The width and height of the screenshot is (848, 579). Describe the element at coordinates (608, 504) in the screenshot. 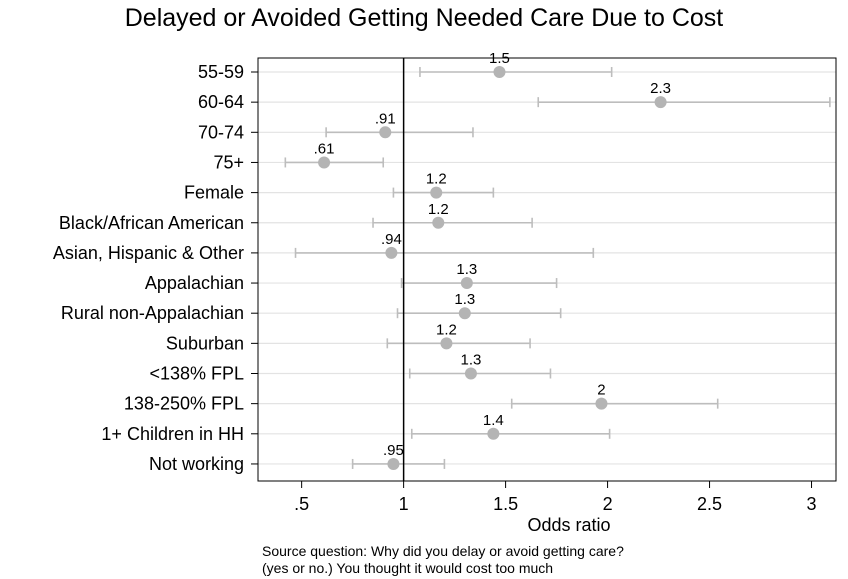

I see `x-tick-label: 2` at that location.